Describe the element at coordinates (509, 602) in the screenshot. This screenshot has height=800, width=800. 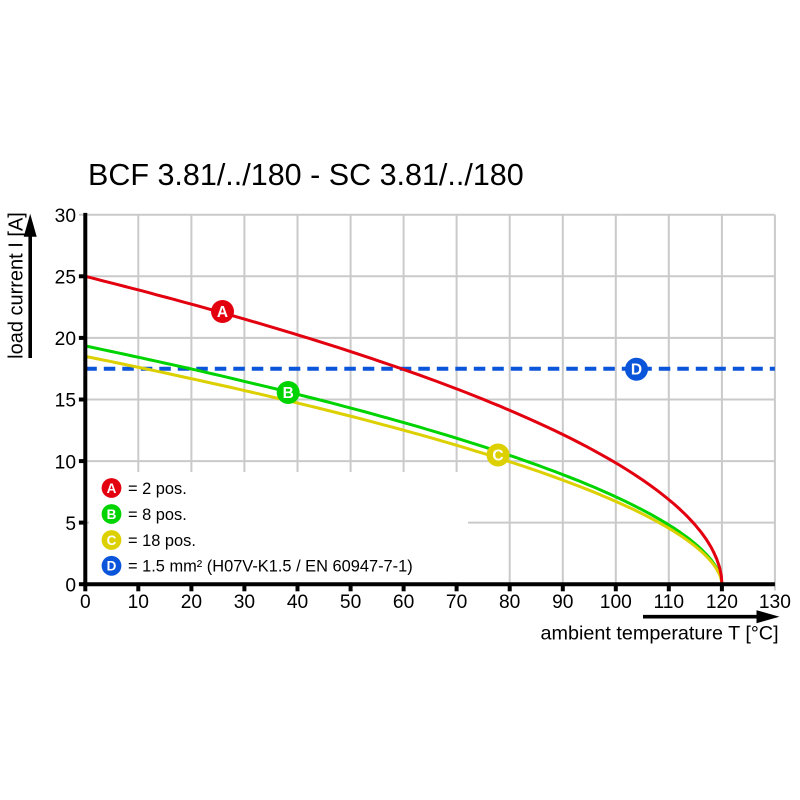
I see `svg-text: 80` at that location.